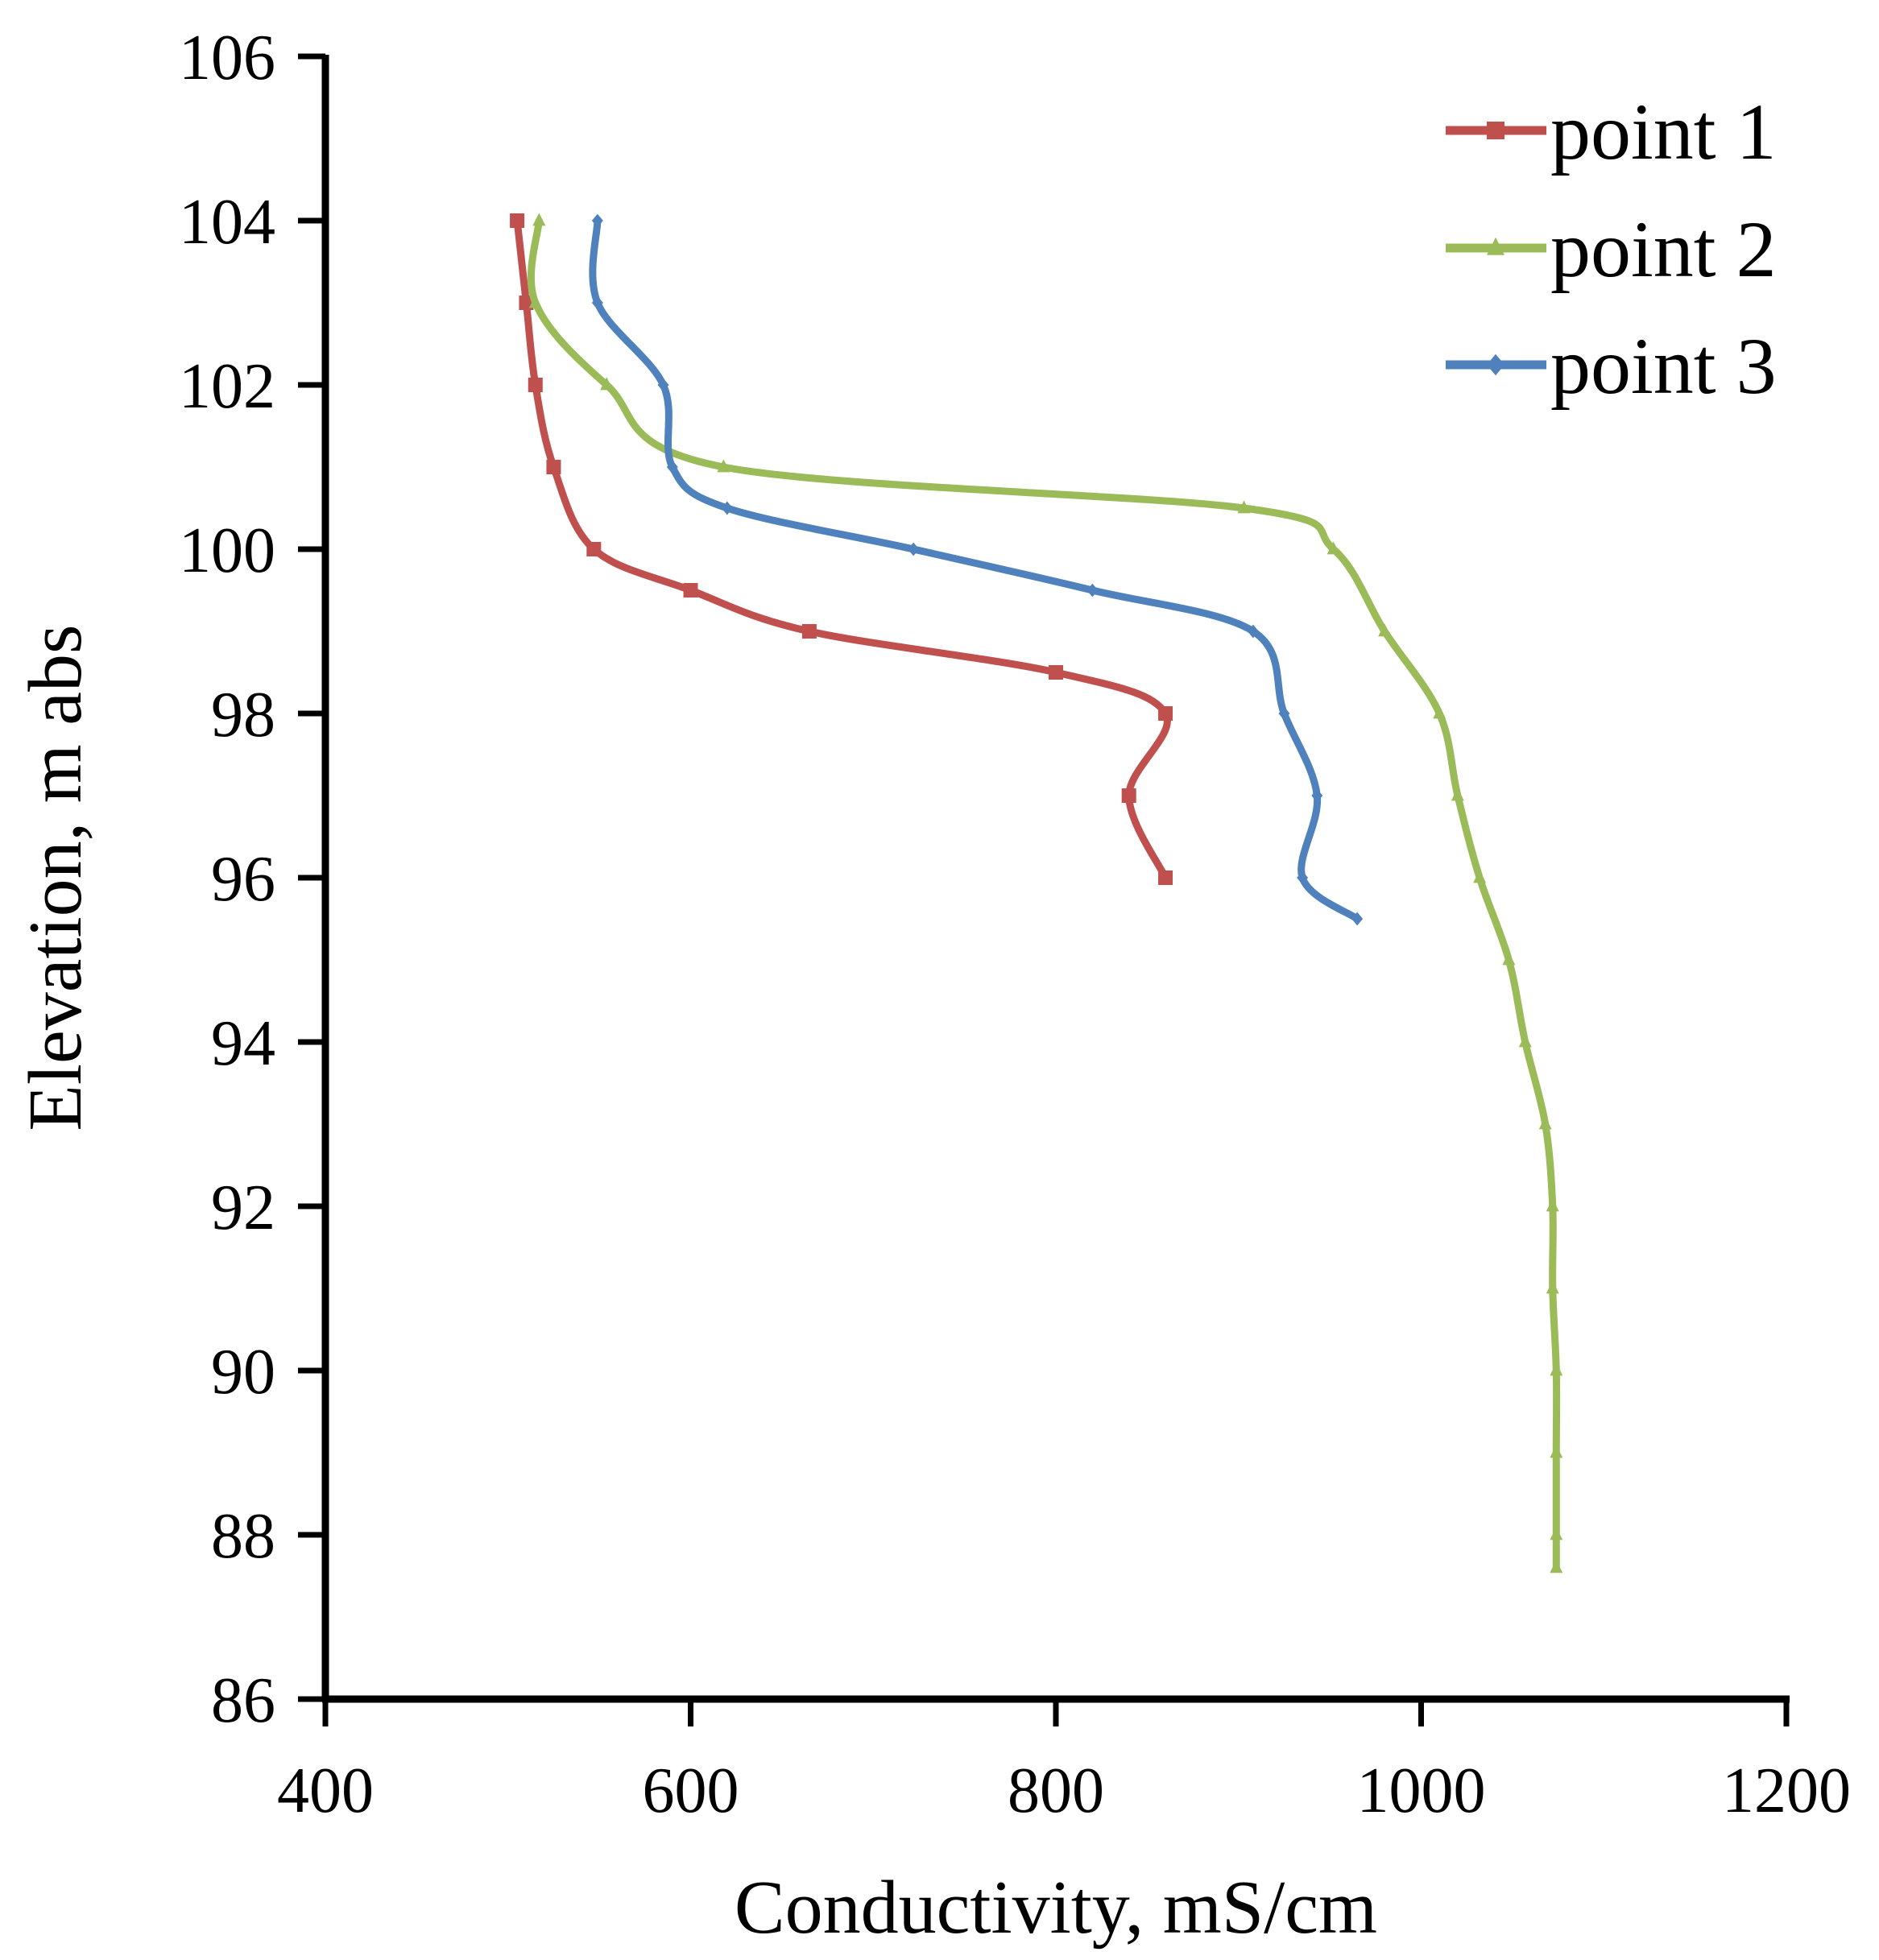  Describe the element at coordinates (1056, 1790) in the screenshot. I see `x-tick-label: 800` at that location.